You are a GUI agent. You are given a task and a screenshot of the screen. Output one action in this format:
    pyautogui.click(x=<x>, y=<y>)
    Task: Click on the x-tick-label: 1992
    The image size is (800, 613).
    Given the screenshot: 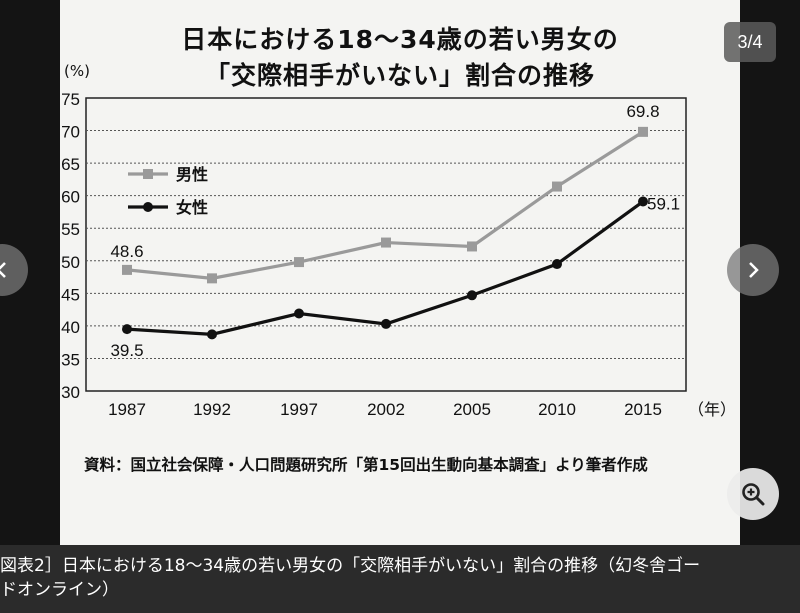 What is the action you would take?
    pyautogui.click(x=212, y=409)
    